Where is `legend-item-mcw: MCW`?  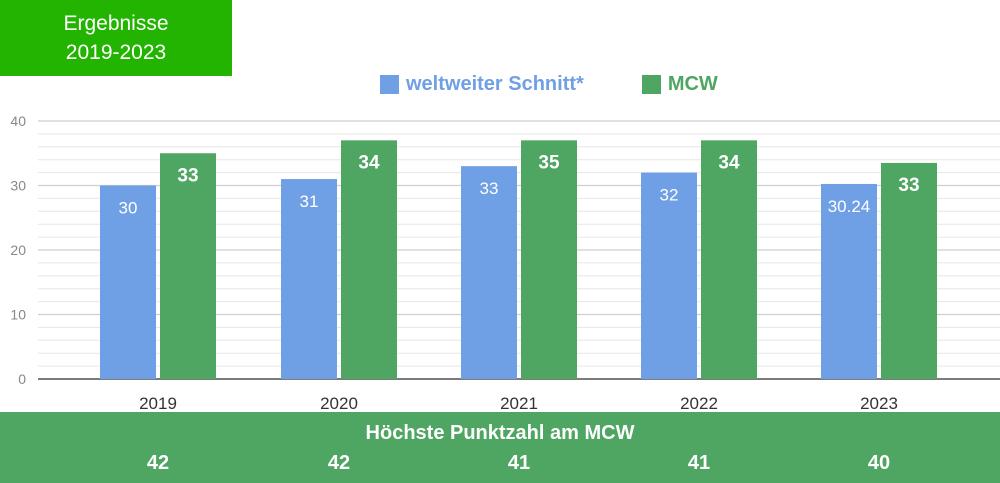 legend-item-mcw: MCW is located at coordinates (679, 84).